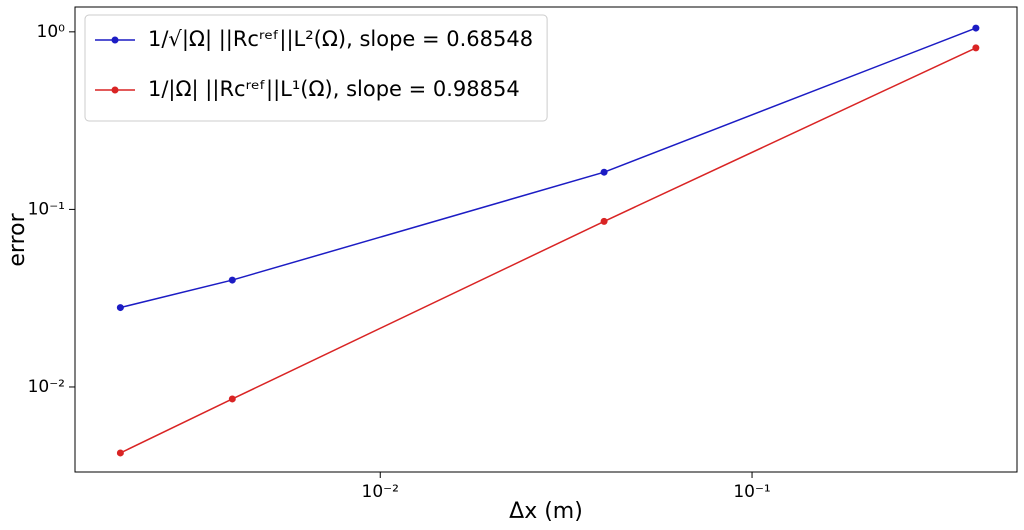  I want to click on legend-label: 1/√|Ω| ||Rcʳᵉᶠ||L²(Ω), slope = 0.68548, so click(340, 39).